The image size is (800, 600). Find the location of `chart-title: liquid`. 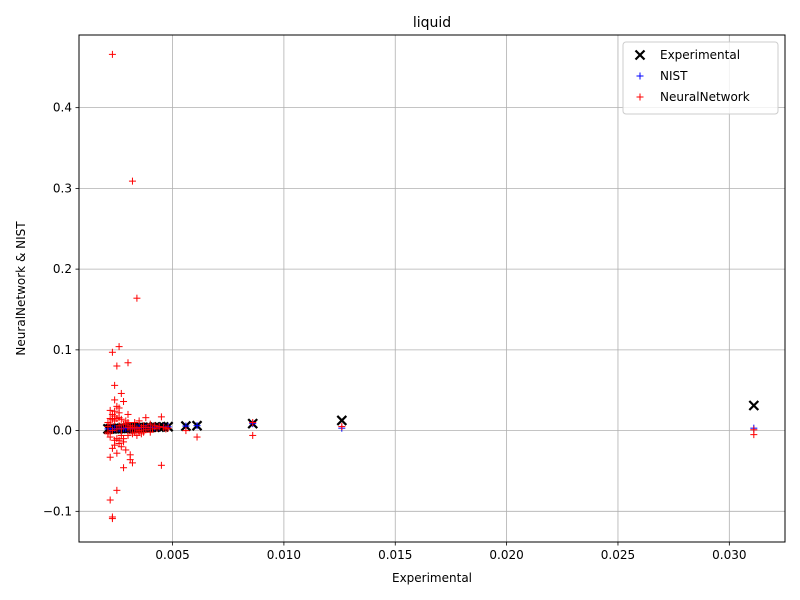

chart-title: liquid is located at coordinates (432, 23).